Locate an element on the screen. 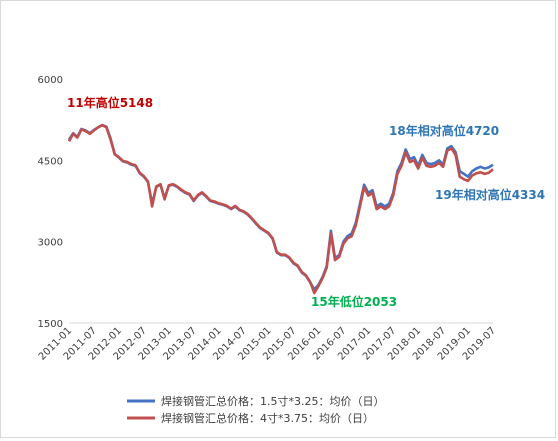 Image resolution: width=558 pixels, height=441 pixels. annotation-2018-high: 18年相对高位4720 is located at coordinates (444, 130).